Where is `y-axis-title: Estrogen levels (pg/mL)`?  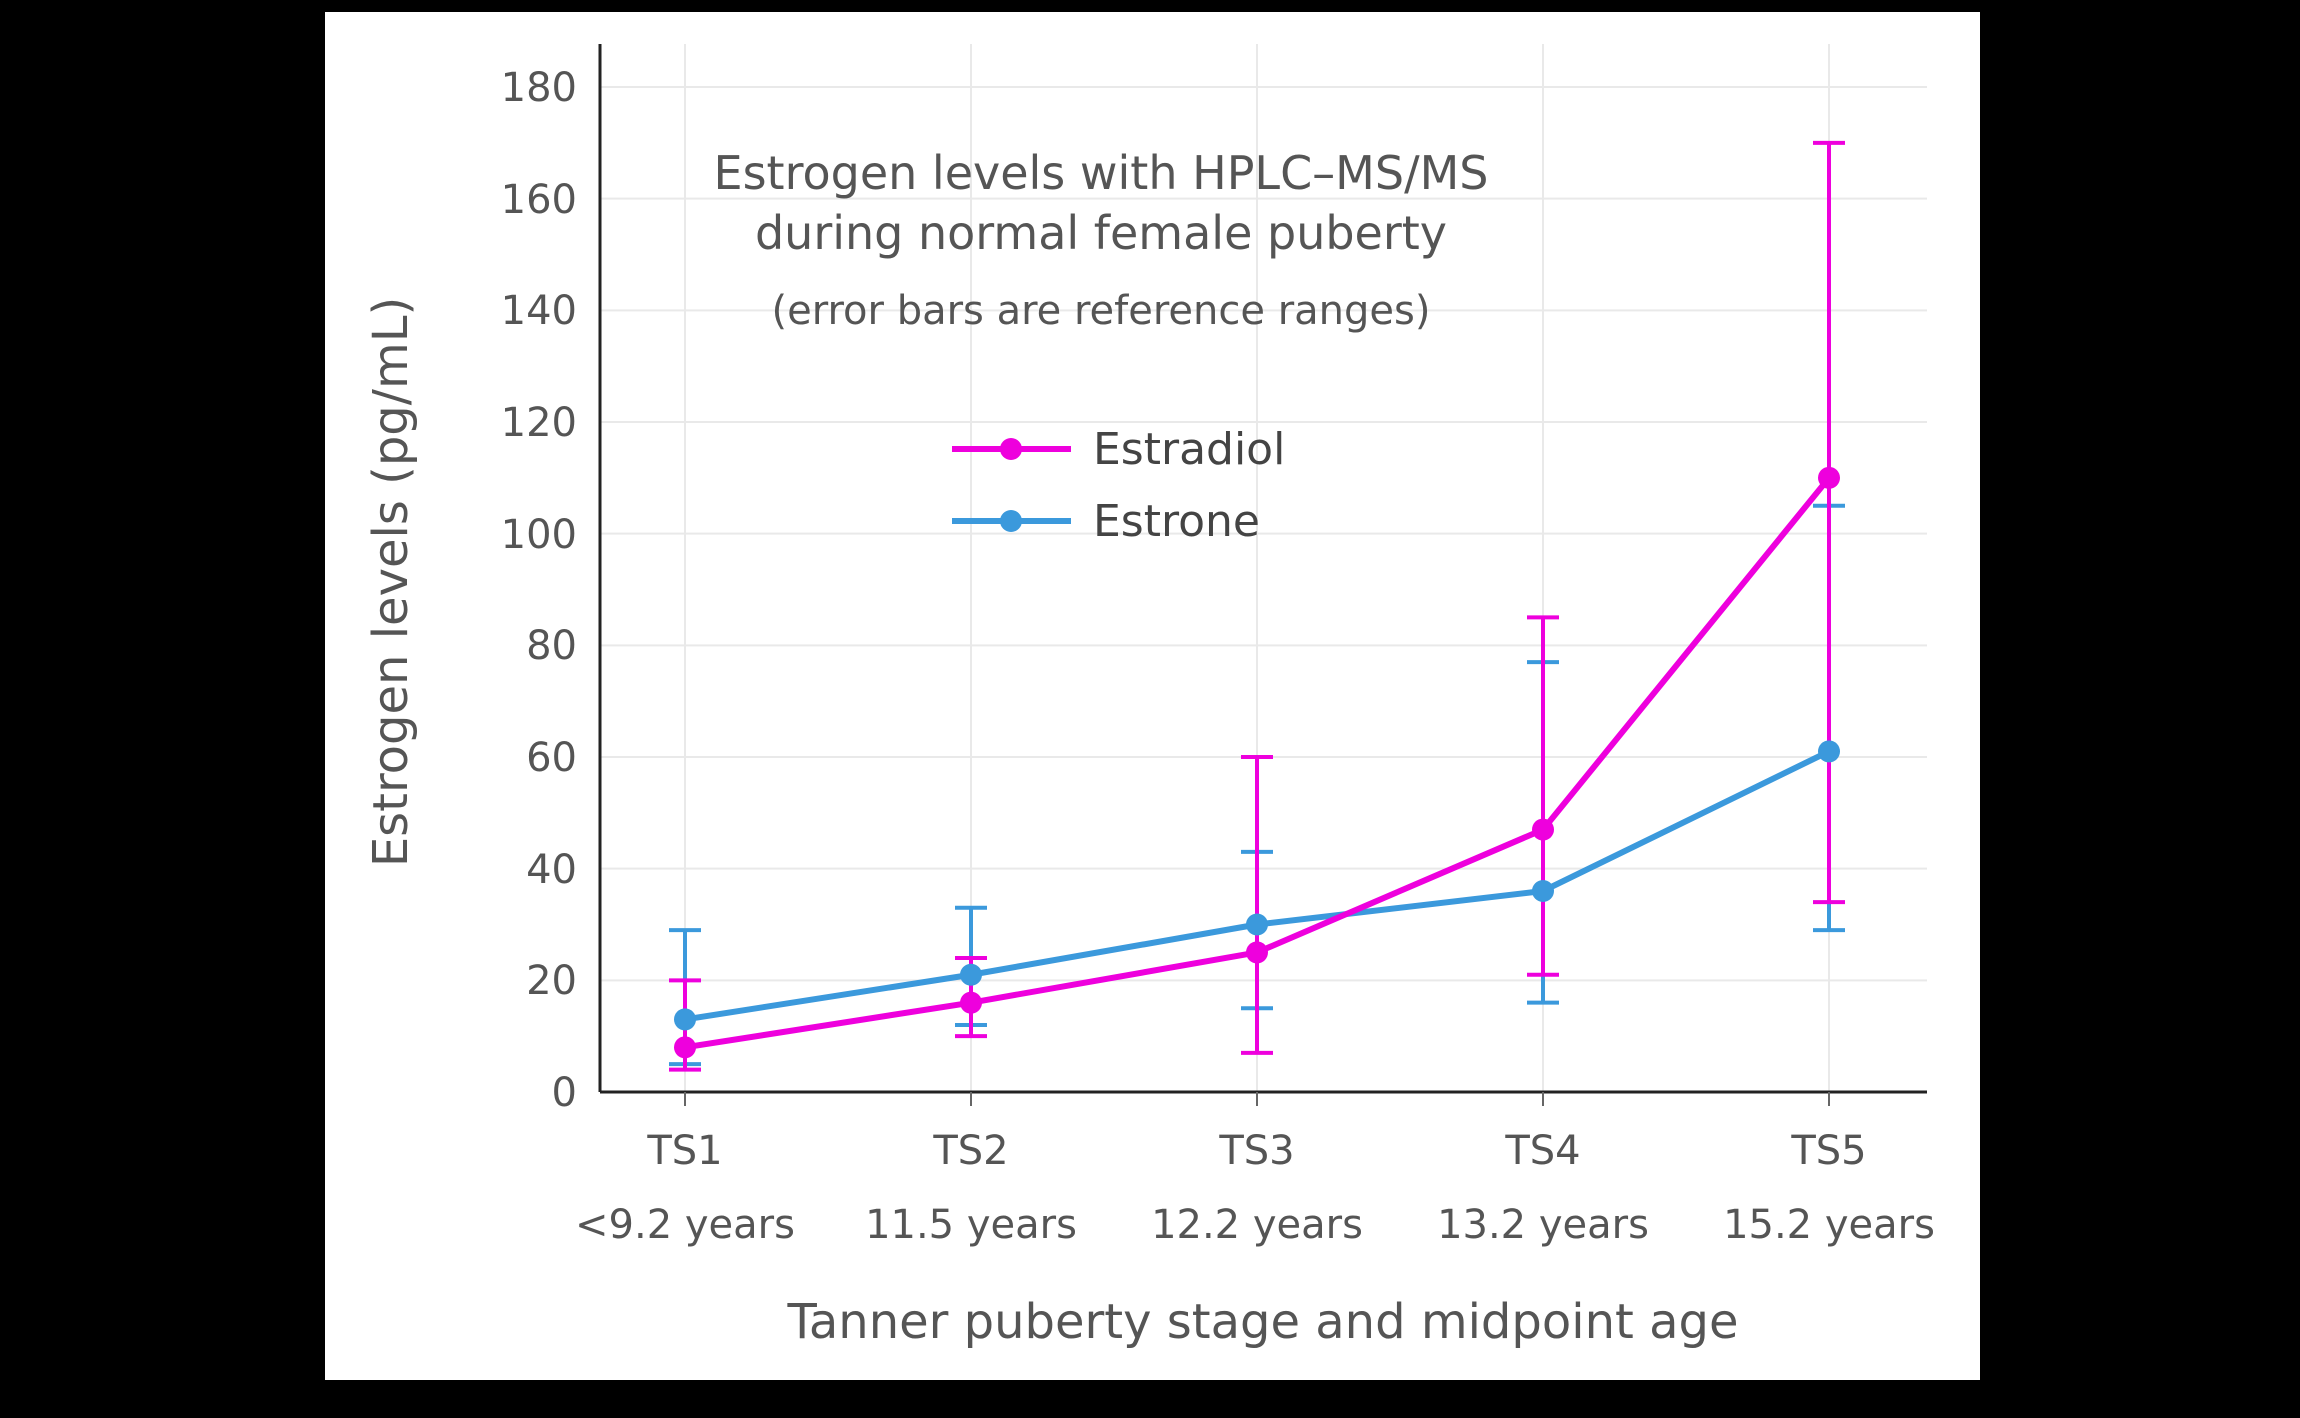 y-axis-title: Estrogen levels (pg/mL) is located at coordinates (391, 582).